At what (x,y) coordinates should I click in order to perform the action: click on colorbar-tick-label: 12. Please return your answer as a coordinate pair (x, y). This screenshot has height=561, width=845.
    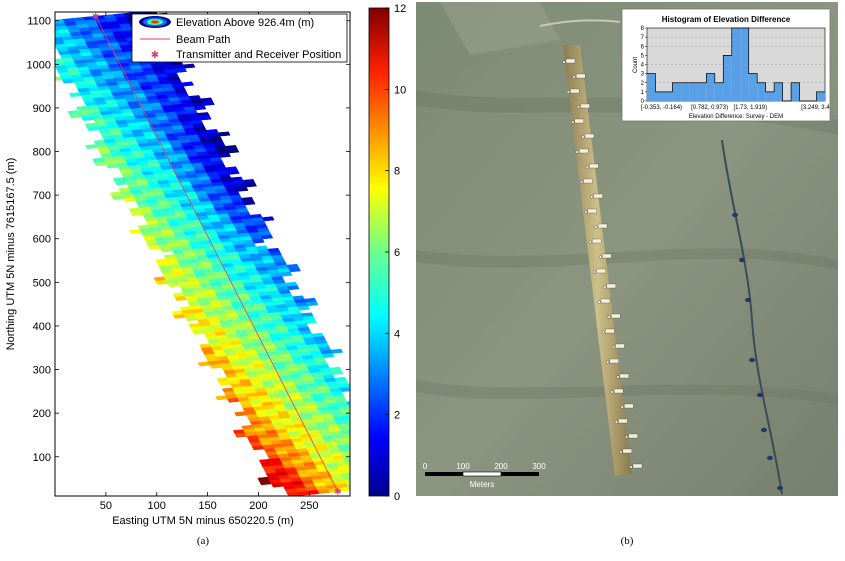
    Looking at the image, I should click on (400, 9).